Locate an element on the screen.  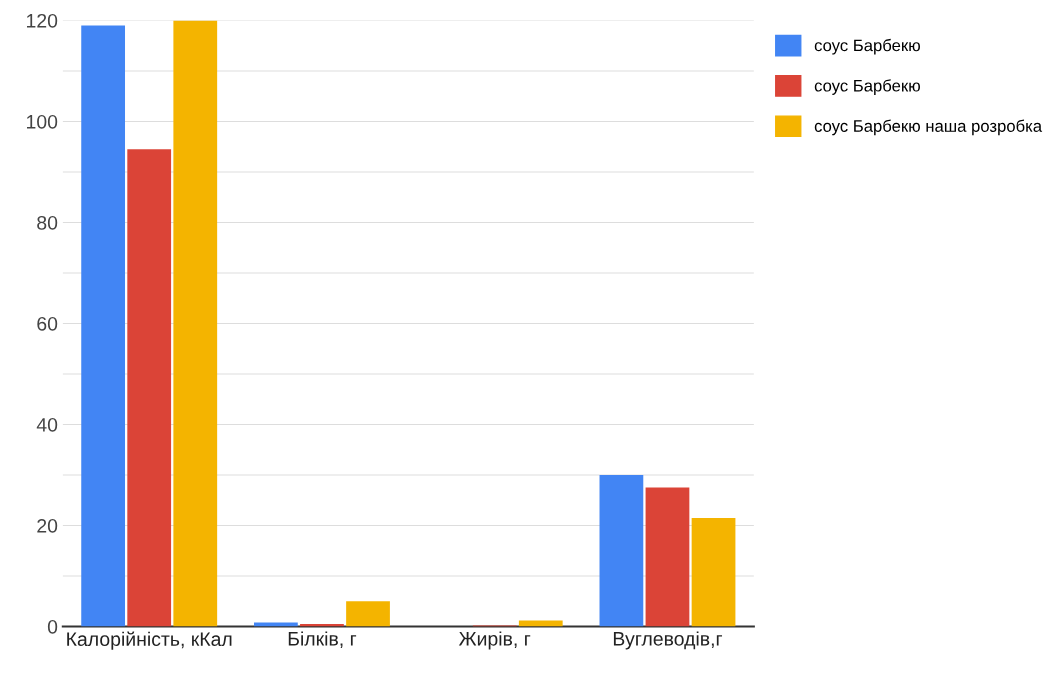
y-tick-label: 80 is located at coordinates (47, 222).